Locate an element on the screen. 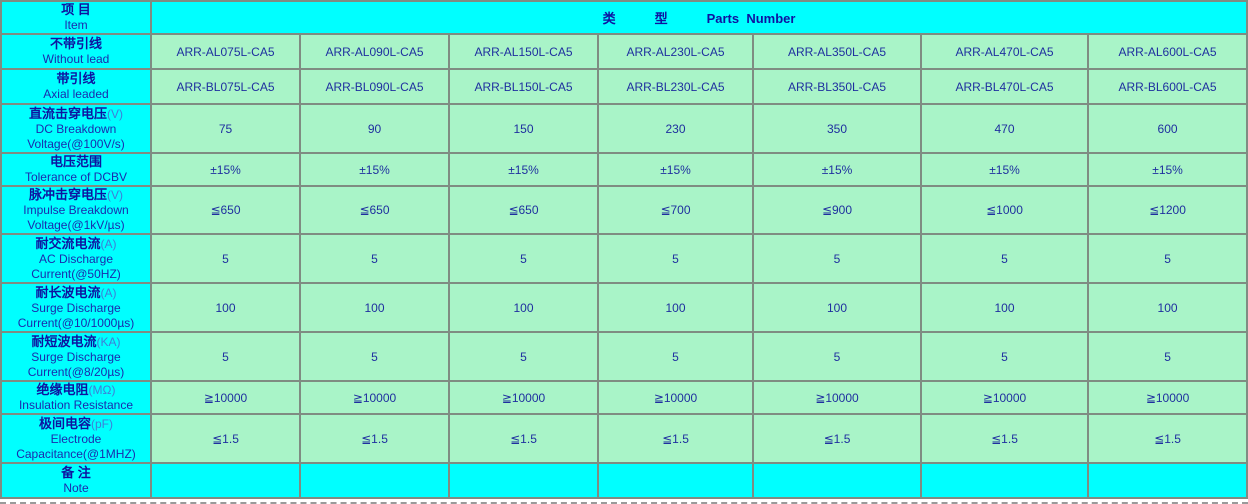 The image size is (1248, 504). spec-value-cell: 150 is located at coordinates (523, 128).